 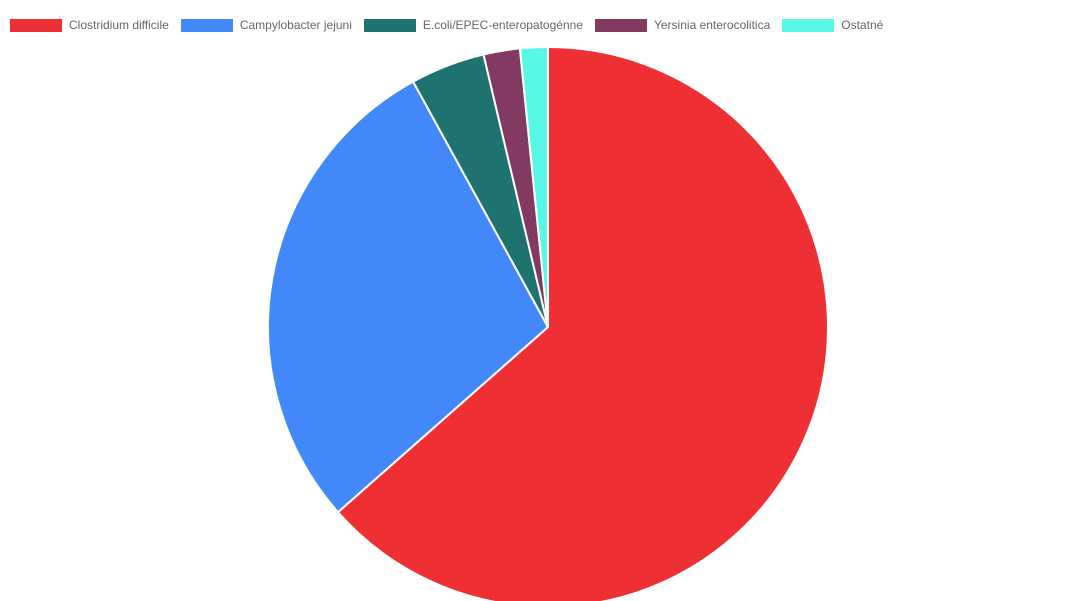 I want to click on legend-label: Clostridium difficile, so click(x=119, y=24).